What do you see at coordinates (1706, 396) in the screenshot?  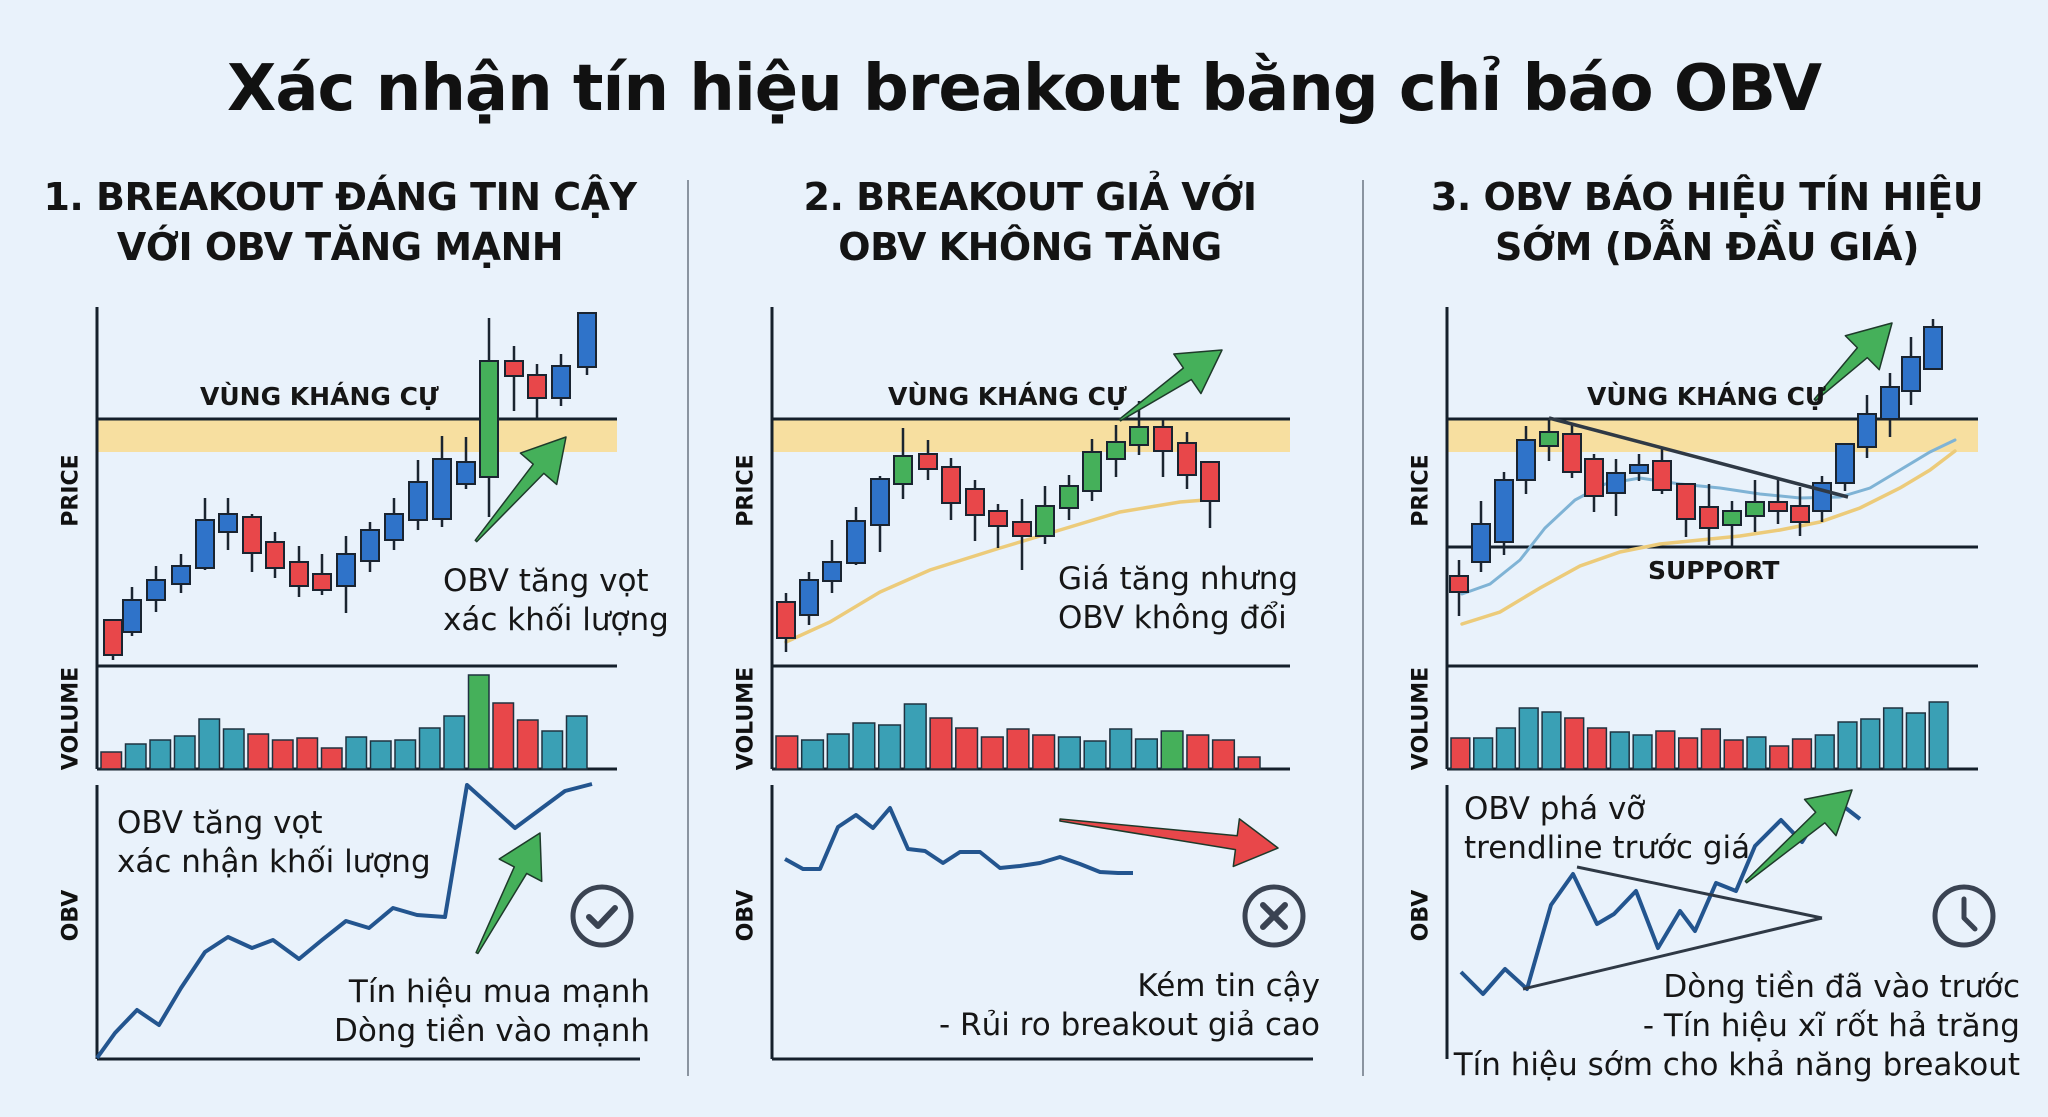 I see `resistance-zone-label: VÙNG KHÁNG CỰ` at bounding box center [1706, 396].